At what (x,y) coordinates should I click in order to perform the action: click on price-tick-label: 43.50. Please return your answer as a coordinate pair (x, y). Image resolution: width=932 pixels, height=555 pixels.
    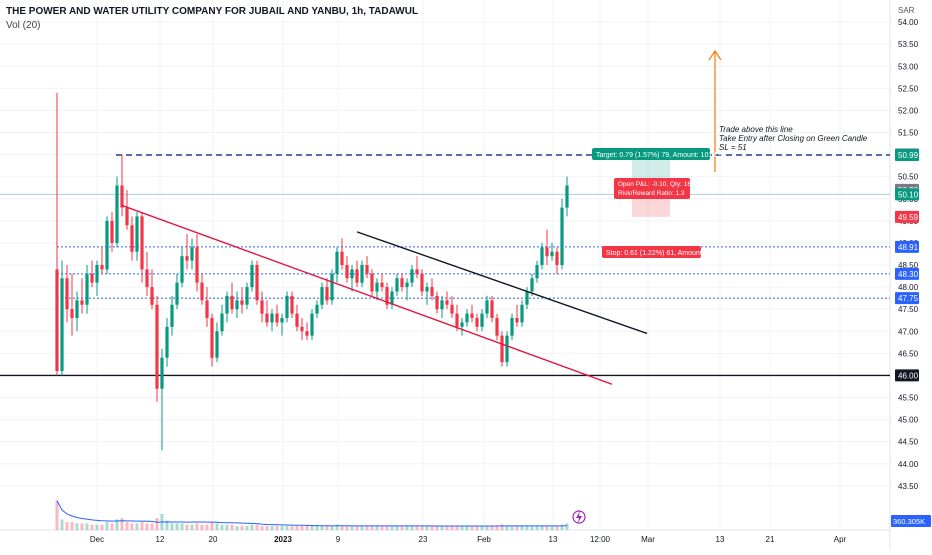
    Looking at the image, I should click on (908, 486).